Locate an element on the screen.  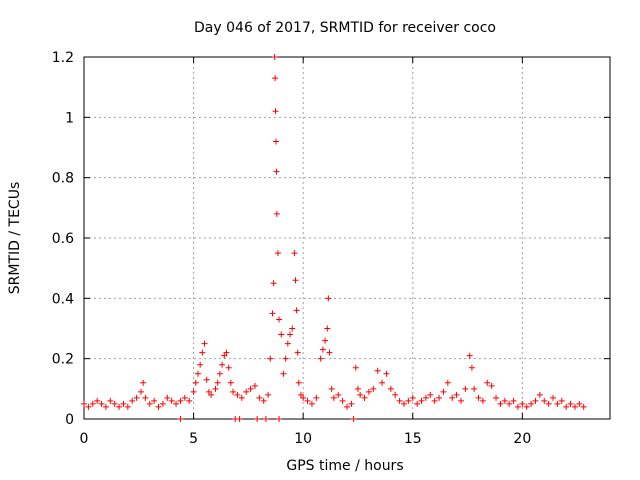
y-axis-title: SRMTID / TECUs is located at coordinates (15, 238).